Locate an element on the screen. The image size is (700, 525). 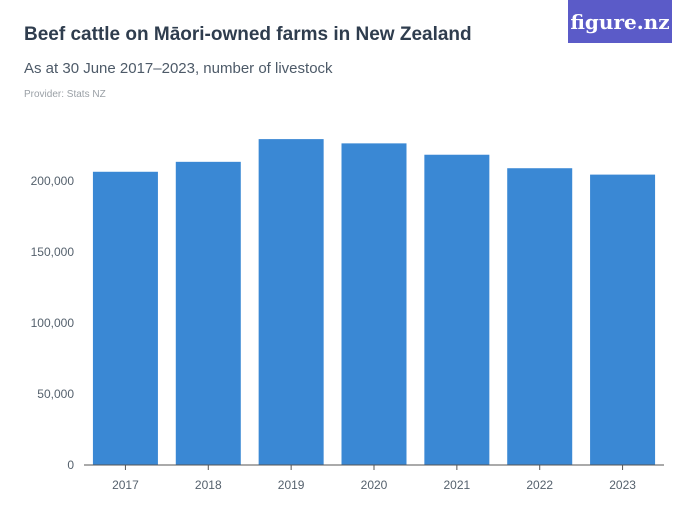
bar-2017 is located at coordinates (125, 318).